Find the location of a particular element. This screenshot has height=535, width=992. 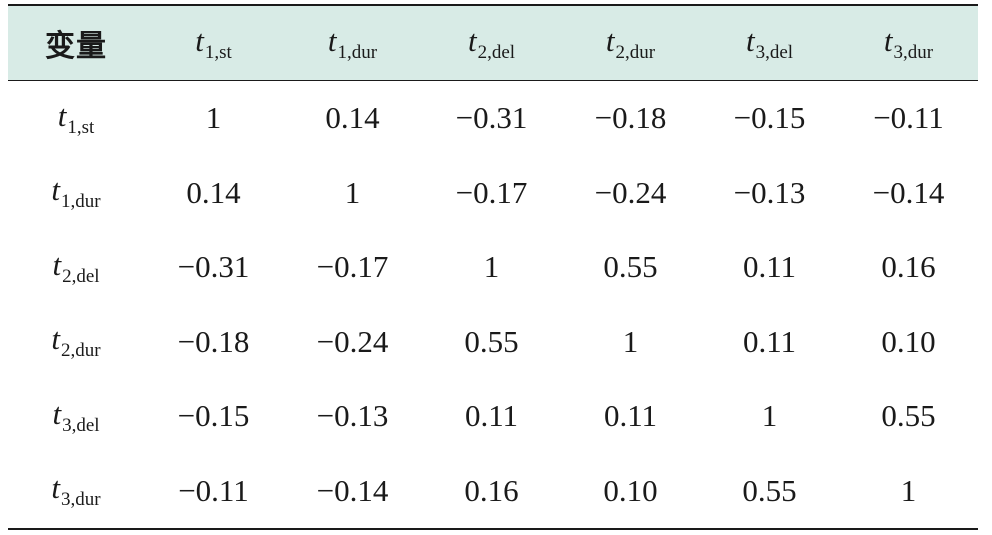

table-row: t3,dur −0.11 −0.14 0.16 0.10 0.55 1 is located at coordinates (493, 491).